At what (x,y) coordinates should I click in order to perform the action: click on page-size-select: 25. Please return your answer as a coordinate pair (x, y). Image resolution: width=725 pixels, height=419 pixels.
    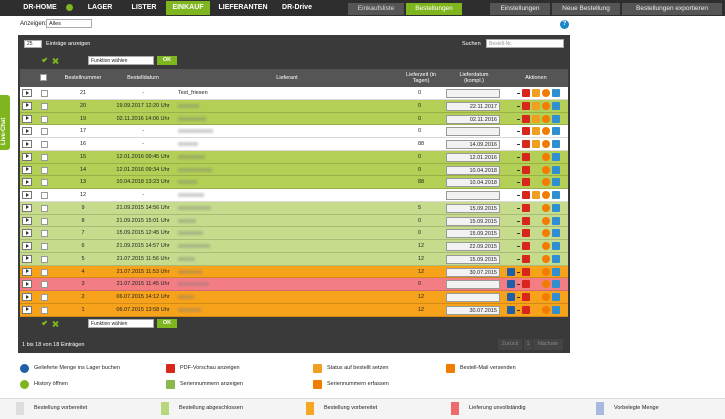
    Looking at the image, I should click on (33, 44).